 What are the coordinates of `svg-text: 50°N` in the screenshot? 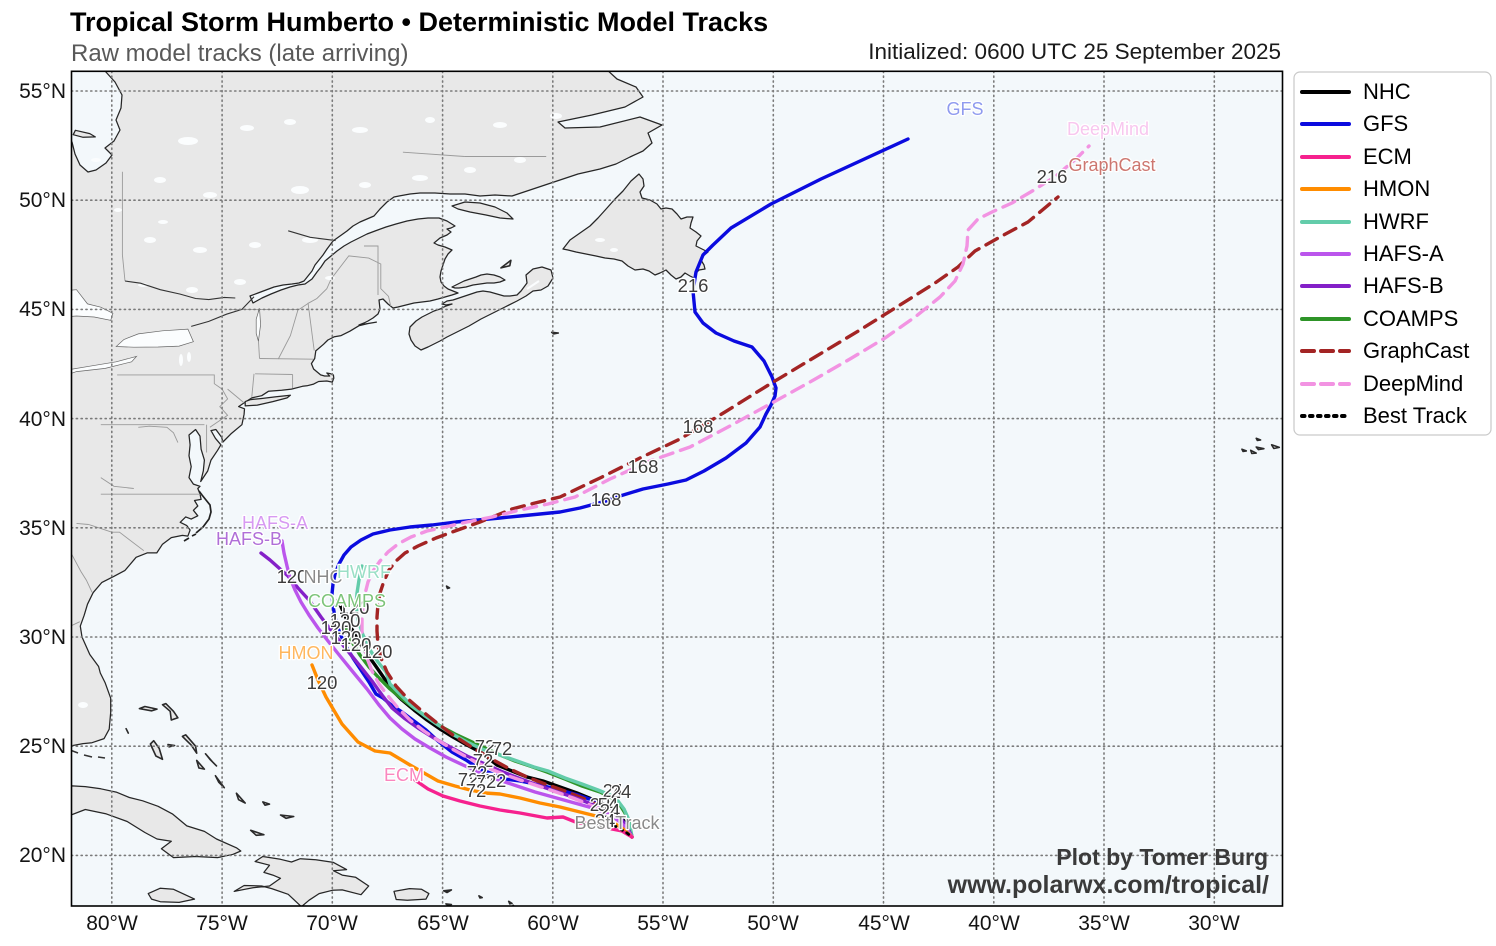 It's located at (42, 200).